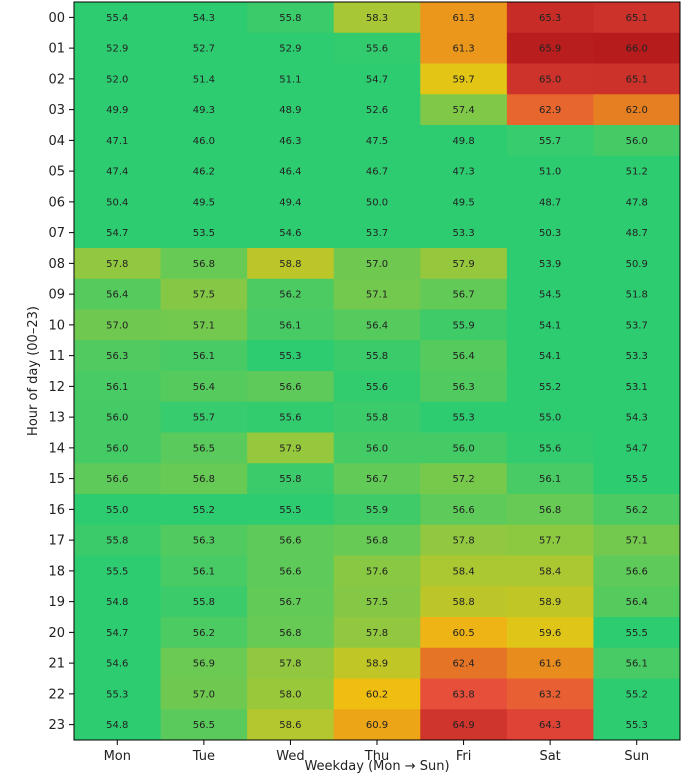 The height and width of the screenshot is (776, 694). What do you see at coordinates (204, 264) in the screenshot?
I see `cell-value-label: 56.8` at bounding box center [204, 264].